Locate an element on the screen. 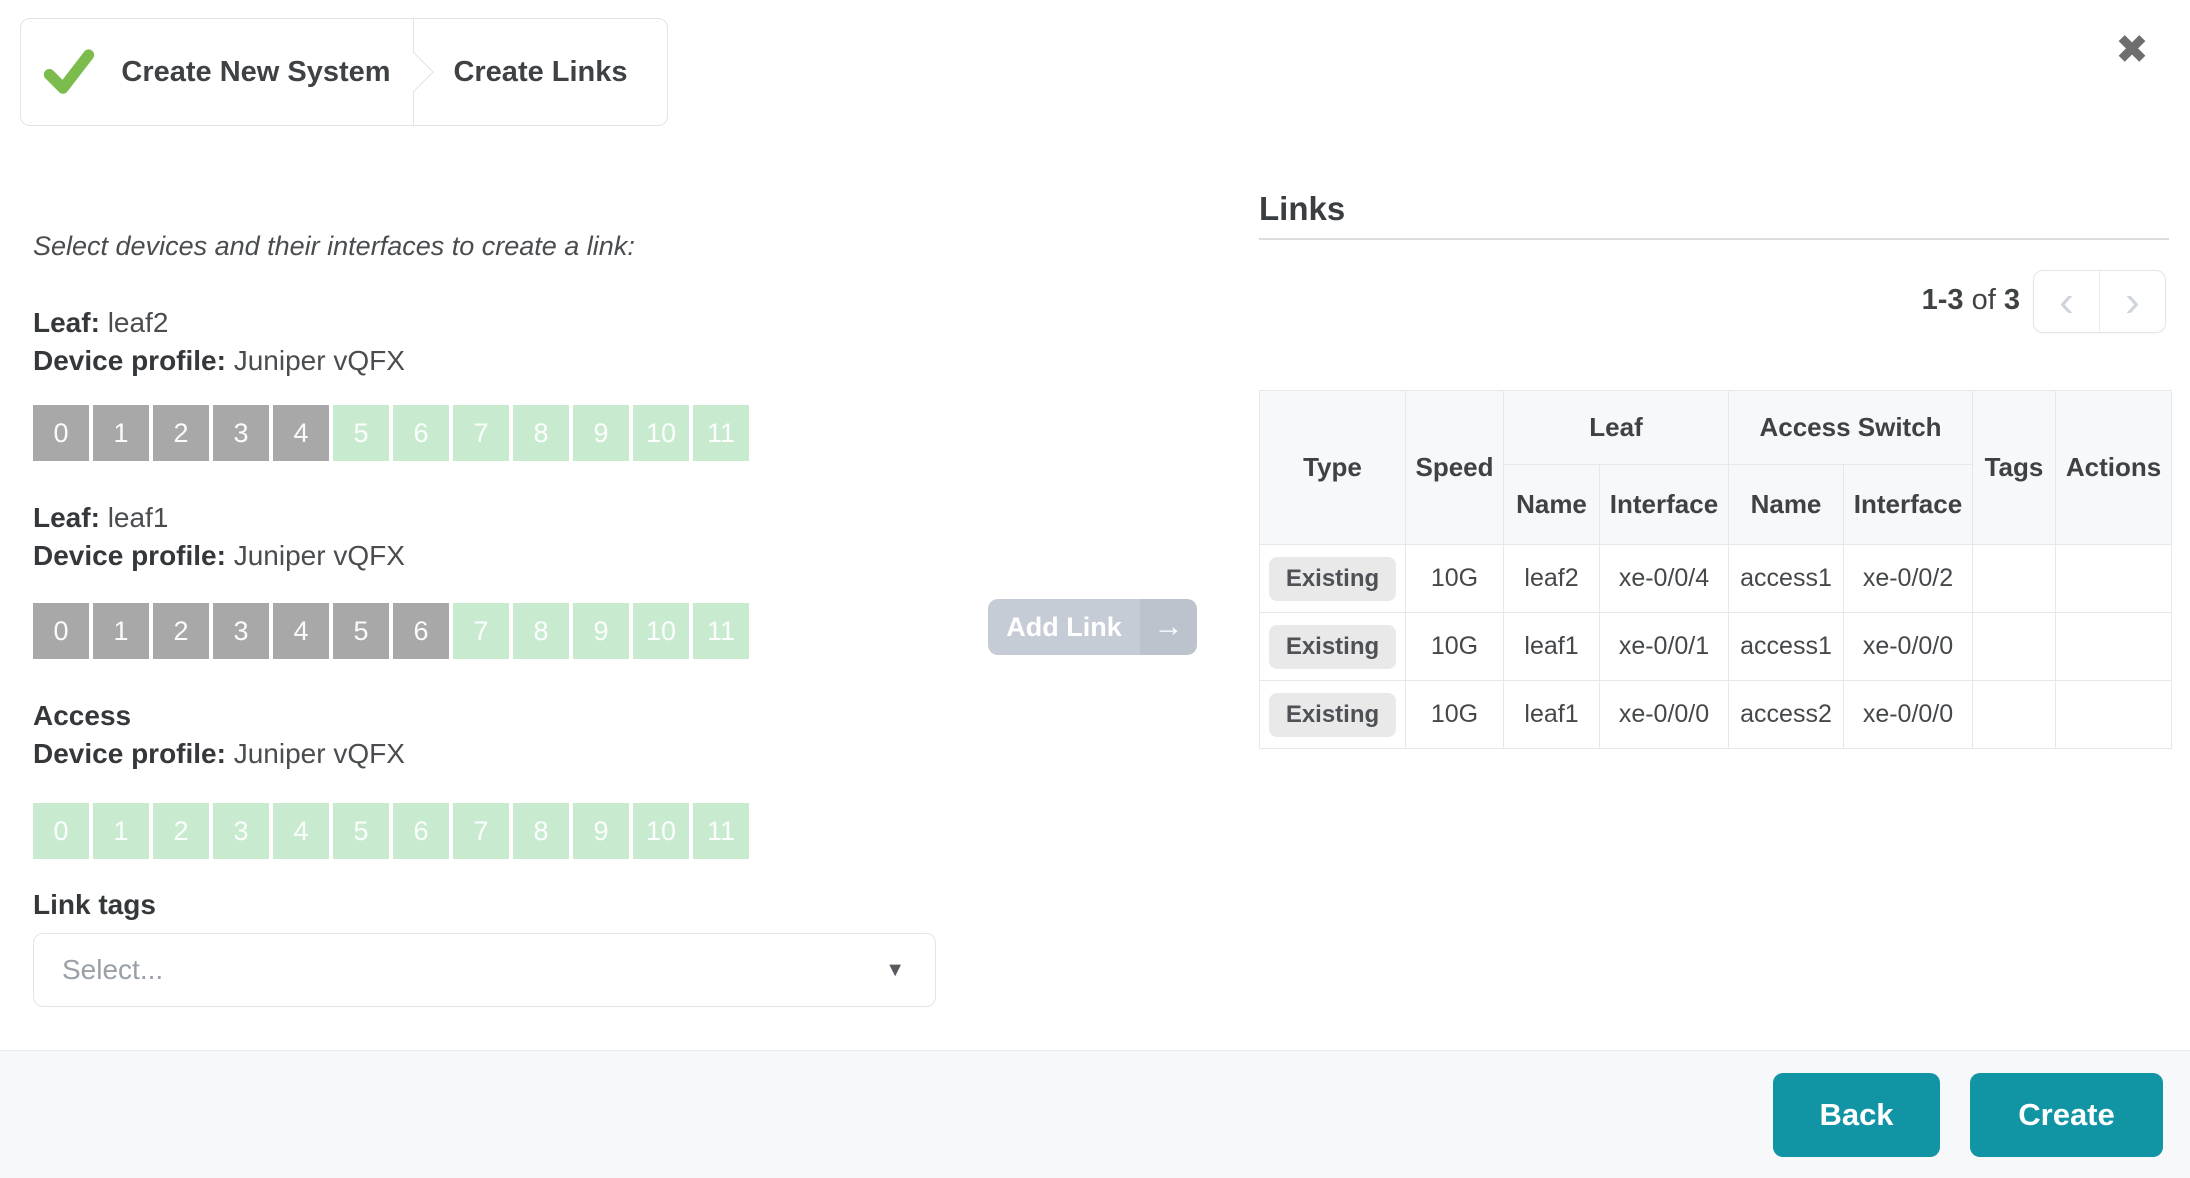  port-strip-leaf2: 0 1 2 3 4 5 6 7 8 9 10 11 is located at coordinates (493, 433).